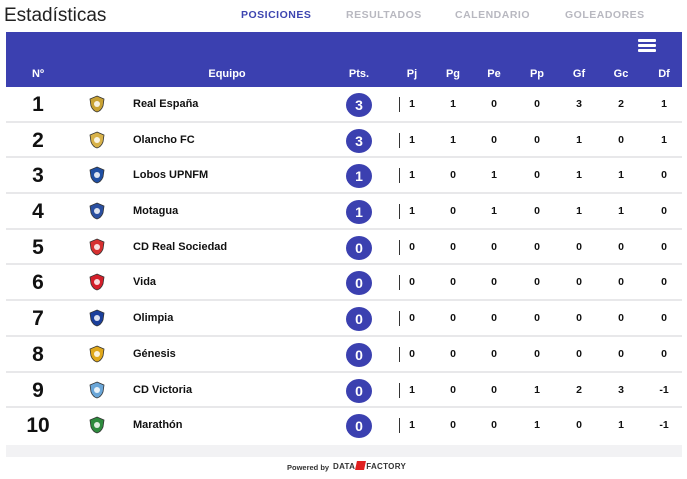  What do you see at coordinates (344, 426) in the screenshot?
I see `table-row: 10 Marathón 0 1 0 0 1 0 1 -1` at bounding box center [344, 426].